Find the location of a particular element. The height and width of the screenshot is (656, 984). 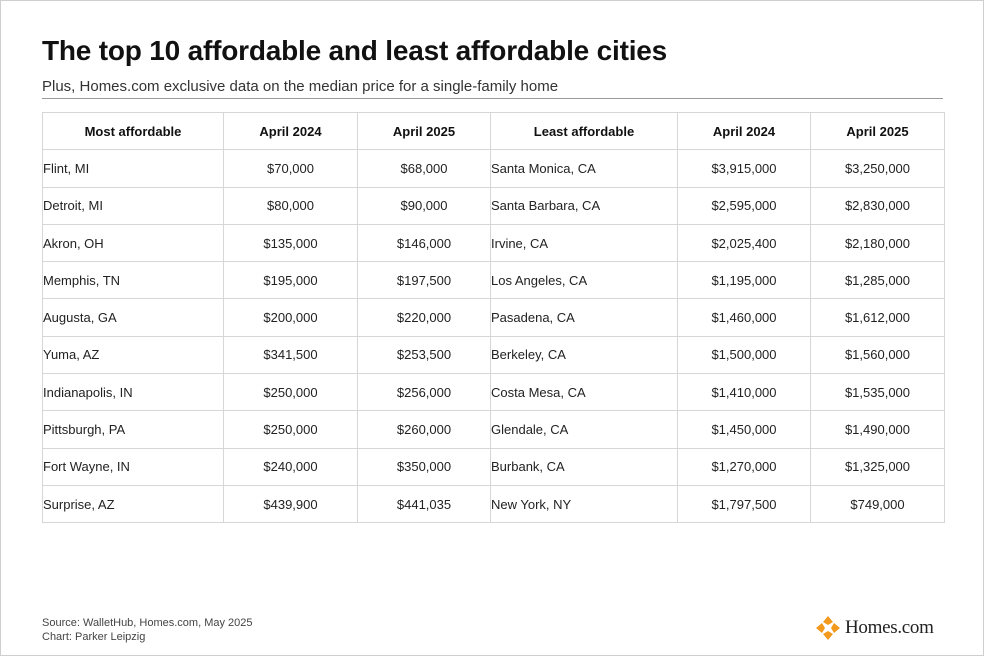

cell-least-april-2025: $2,180,000 is located at coordinates (877, 243).